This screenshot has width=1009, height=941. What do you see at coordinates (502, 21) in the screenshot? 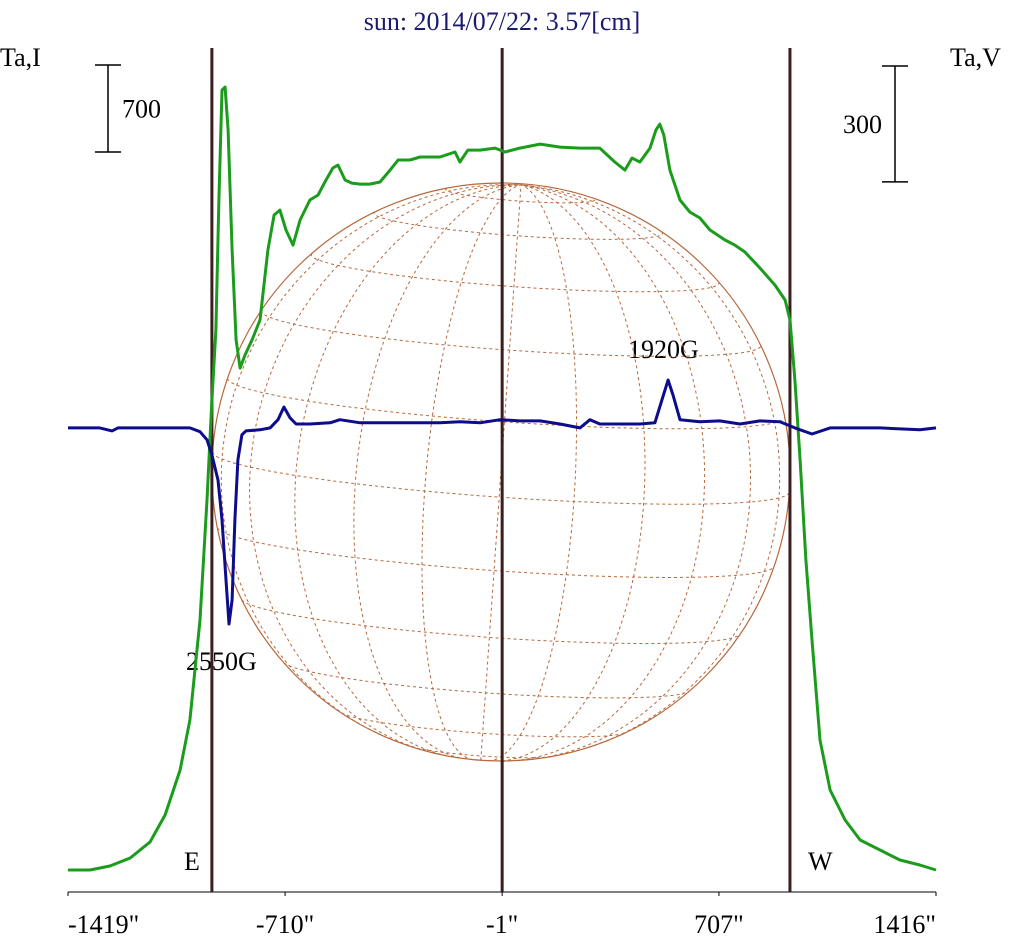
I see `chart-title: sun: 2014/07/22: 3.57[cm]` at bounding box center [502, 21].